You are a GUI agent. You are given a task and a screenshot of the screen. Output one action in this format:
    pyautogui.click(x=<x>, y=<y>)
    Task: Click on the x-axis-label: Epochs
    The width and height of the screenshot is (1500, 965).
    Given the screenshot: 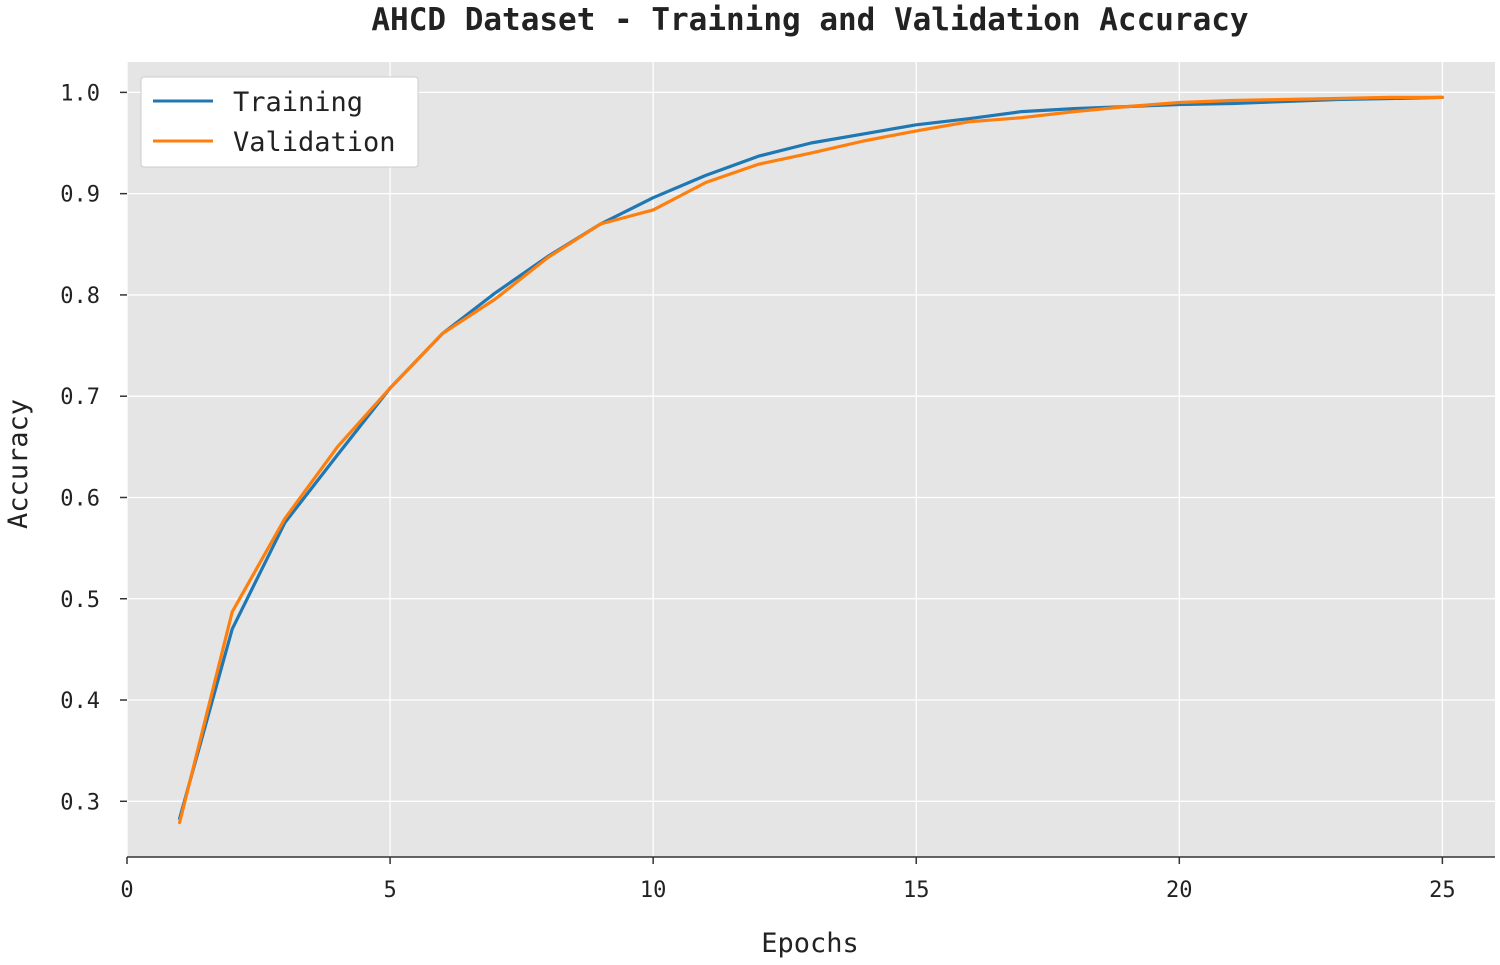 What is the action you would take?
    pyautogui.click(x=810, y=943)
    